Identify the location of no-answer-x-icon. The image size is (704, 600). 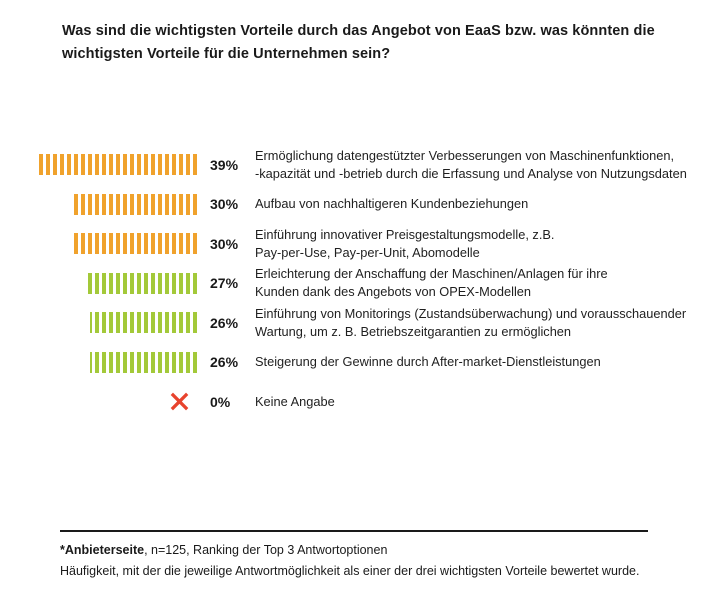
(179, 401).